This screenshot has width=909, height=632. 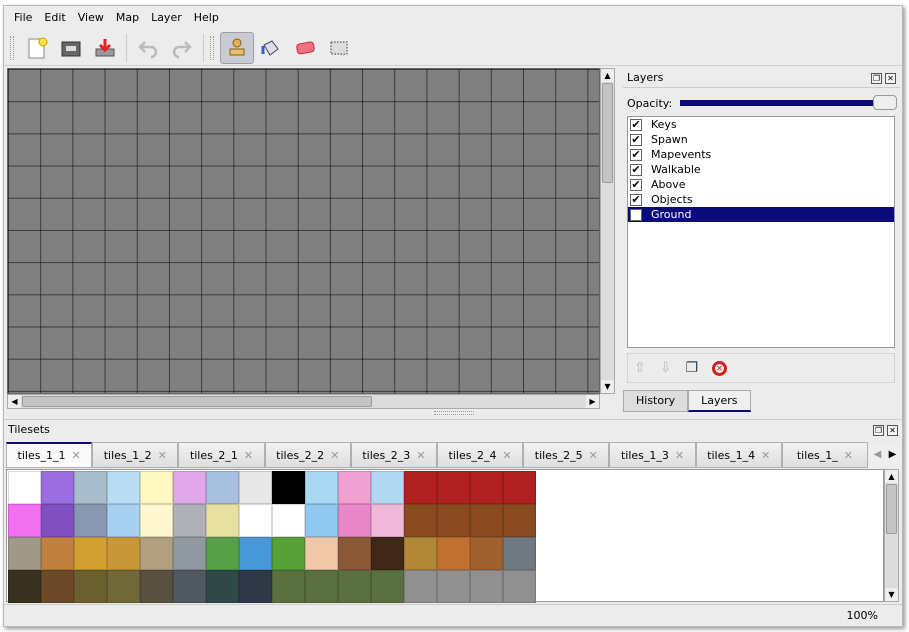 I want to click on delete-layer-icon: ✕, so click(x=720, y=368).